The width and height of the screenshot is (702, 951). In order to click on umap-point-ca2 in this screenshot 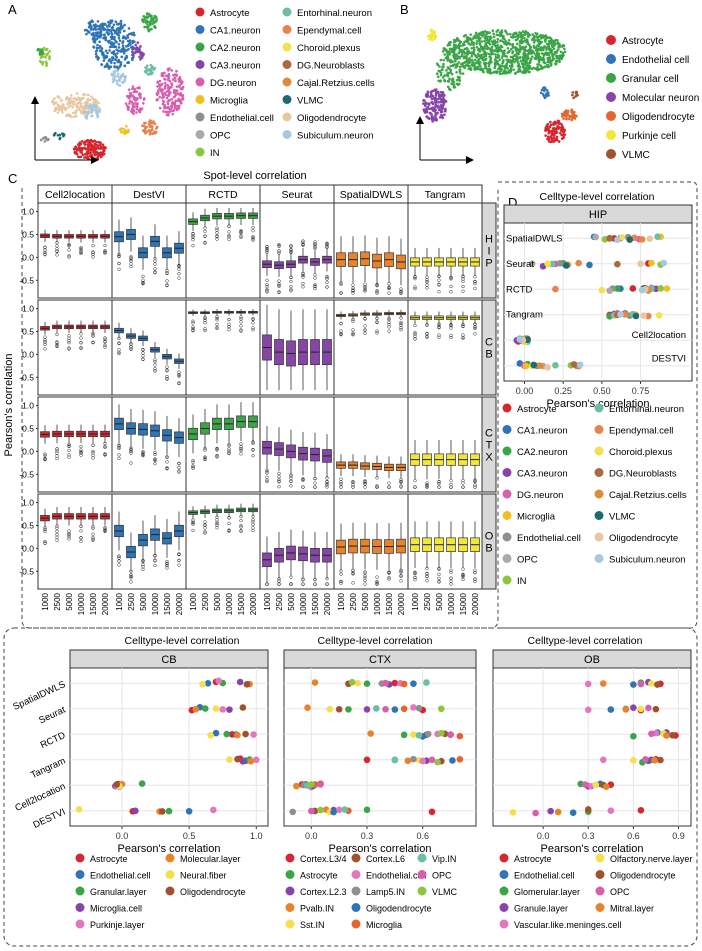, I will do `click(144, 20)`.